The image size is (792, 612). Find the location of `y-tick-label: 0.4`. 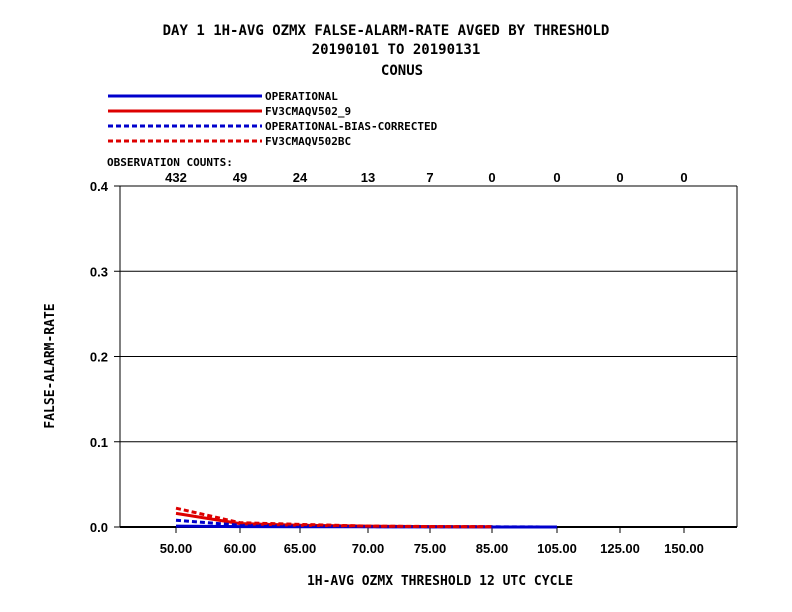

y-tick-label: 0.4 is located at coordinates (99, 186).